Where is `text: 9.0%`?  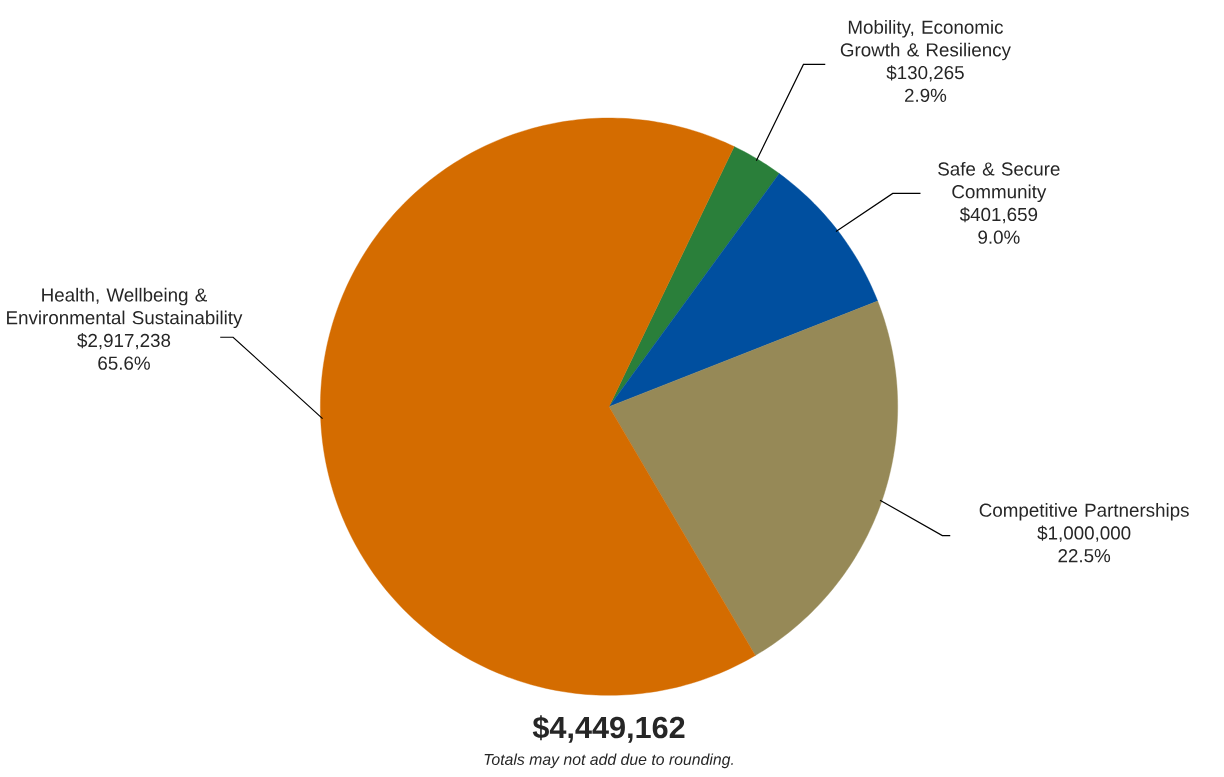
text: 9.0% is located at coordinates (999, 237).